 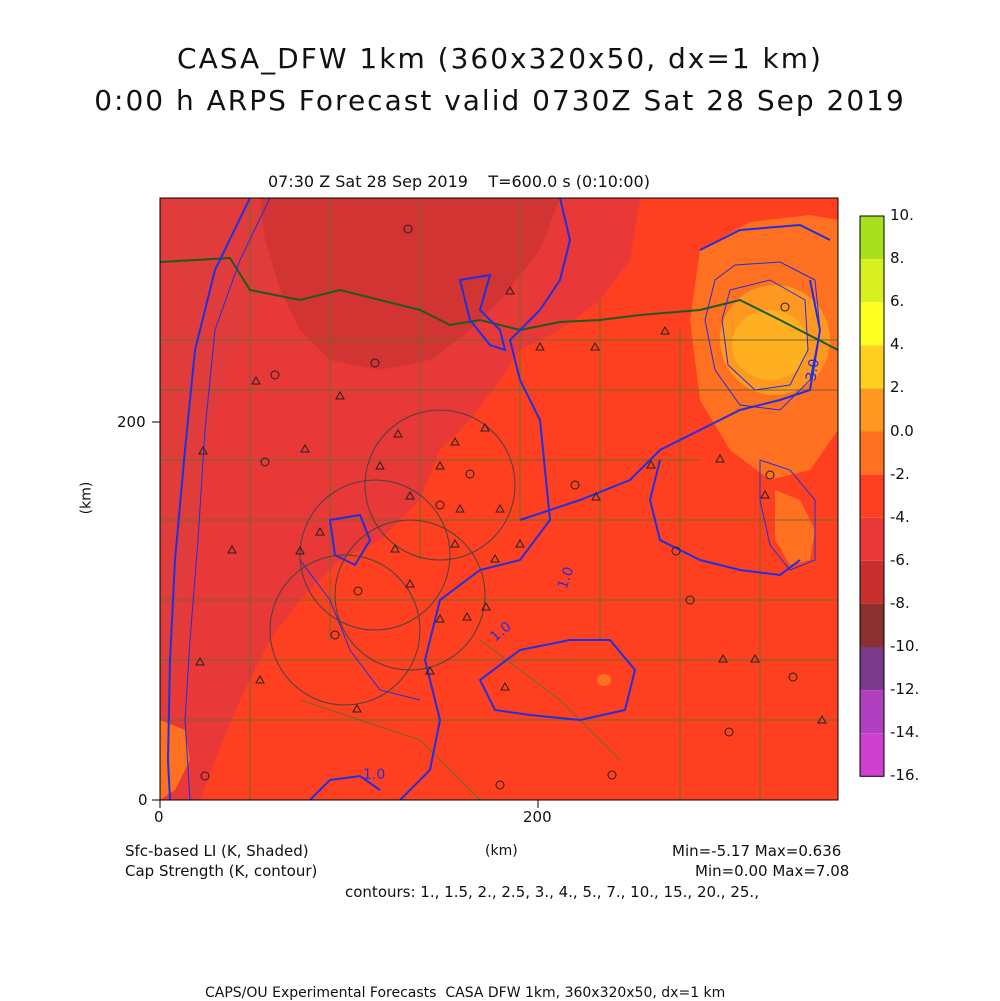 I want to click on x-tick-200: 200, so click(x=537, y=817).